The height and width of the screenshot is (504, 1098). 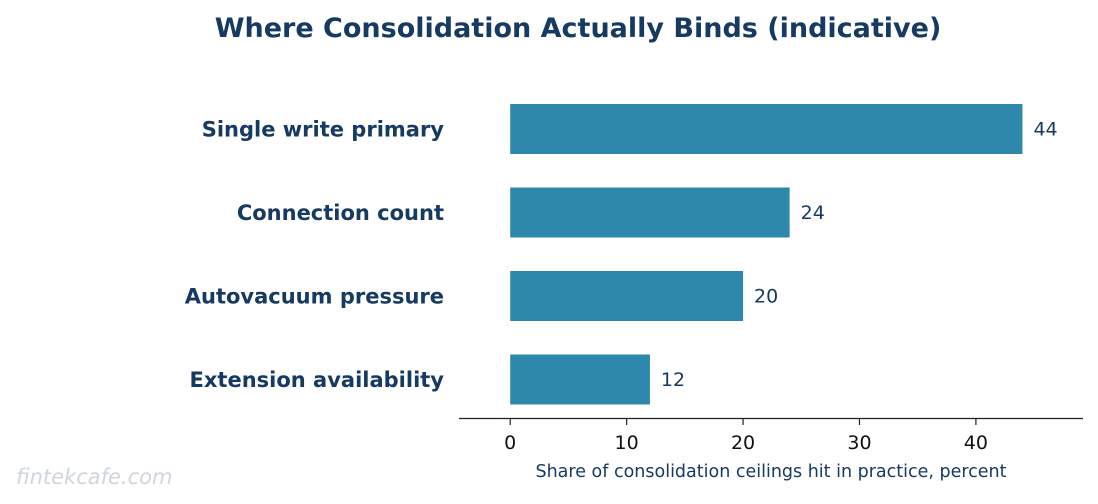 I want to click on category-label: Autovacuum pressure, so click(x=314, y=297).